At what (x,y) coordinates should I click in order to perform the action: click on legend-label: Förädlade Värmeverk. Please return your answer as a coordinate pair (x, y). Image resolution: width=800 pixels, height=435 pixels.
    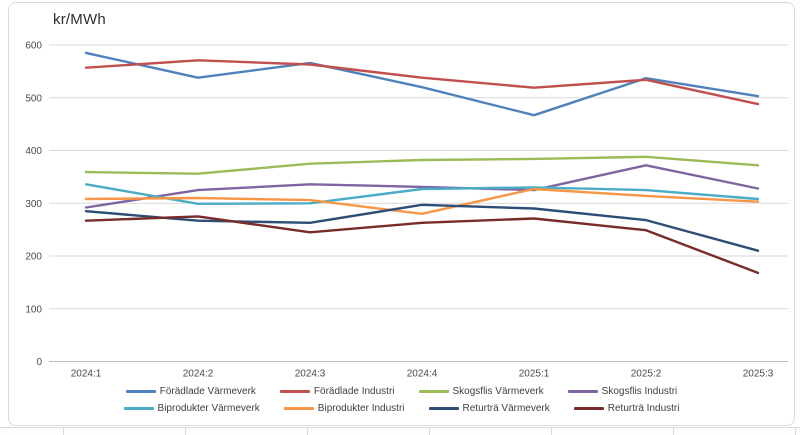
    Looking at the image, I should click on (207, 391).